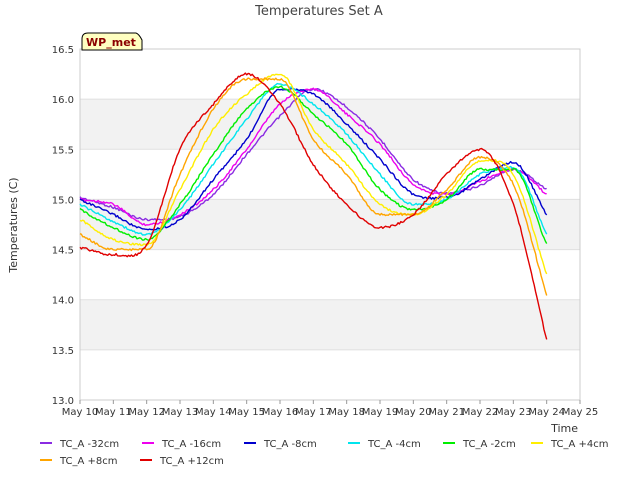 This screenshot has height=480, width=640. Describe the element at coordinates (191, 444) in the screenshot. I see `legend-label: TC_A -16cm` at that location.